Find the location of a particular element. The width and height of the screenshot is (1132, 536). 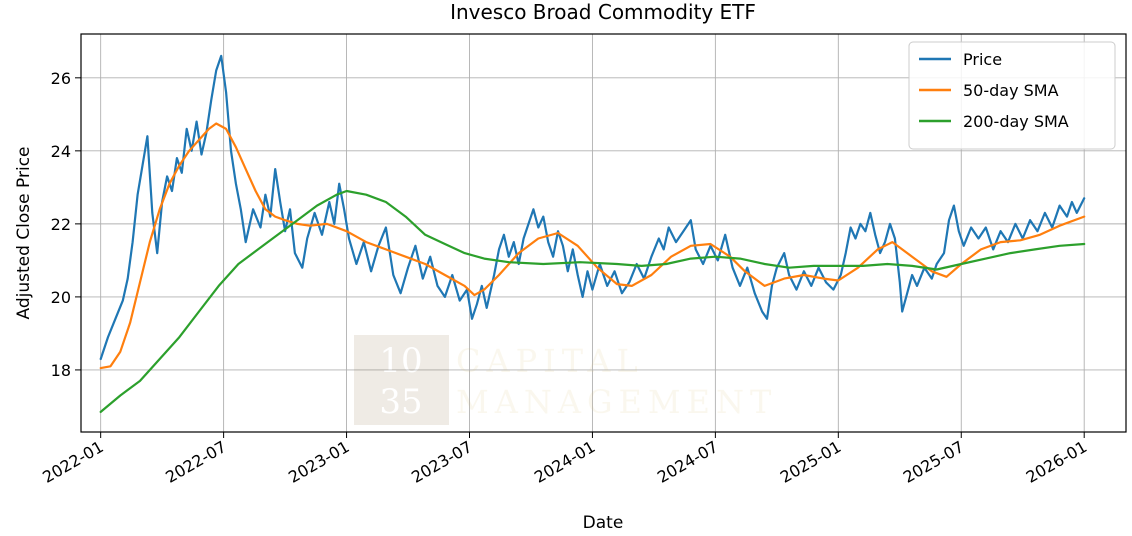

x-tick-label: 2022-01 is located at coordinates (72, 462).